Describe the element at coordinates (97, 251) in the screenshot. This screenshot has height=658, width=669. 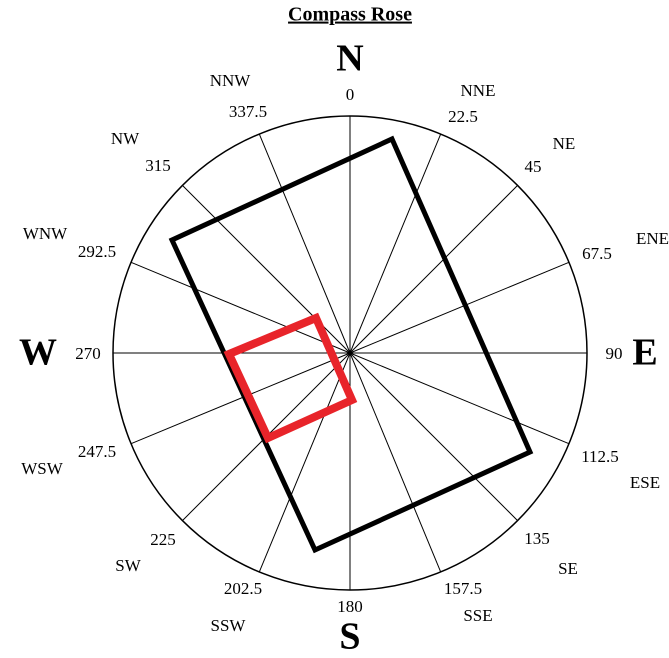
I see `degree-label: 292.5` at that location.